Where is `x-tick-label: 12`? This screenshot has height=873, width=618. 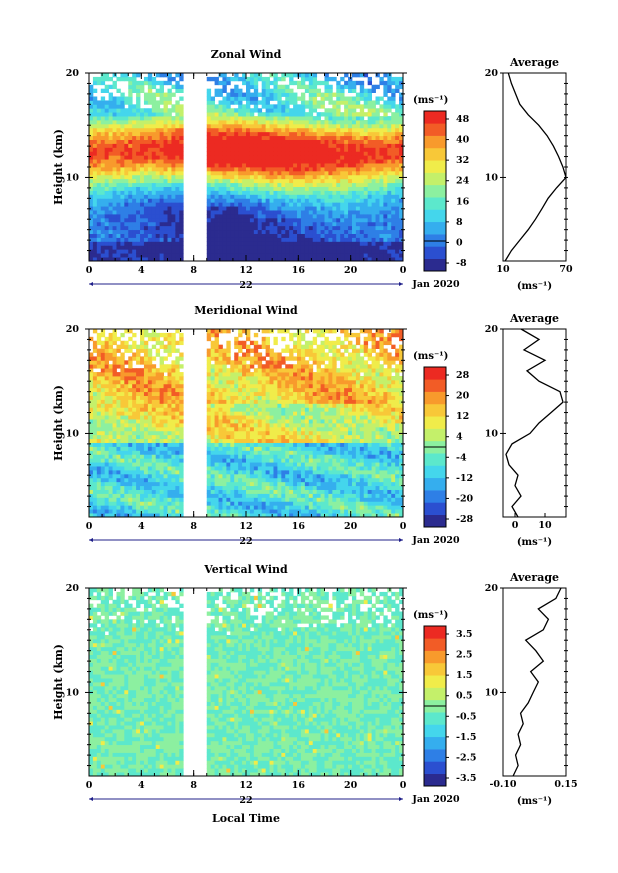
x-tick-label: 12 is located at coordinates (245, 270).